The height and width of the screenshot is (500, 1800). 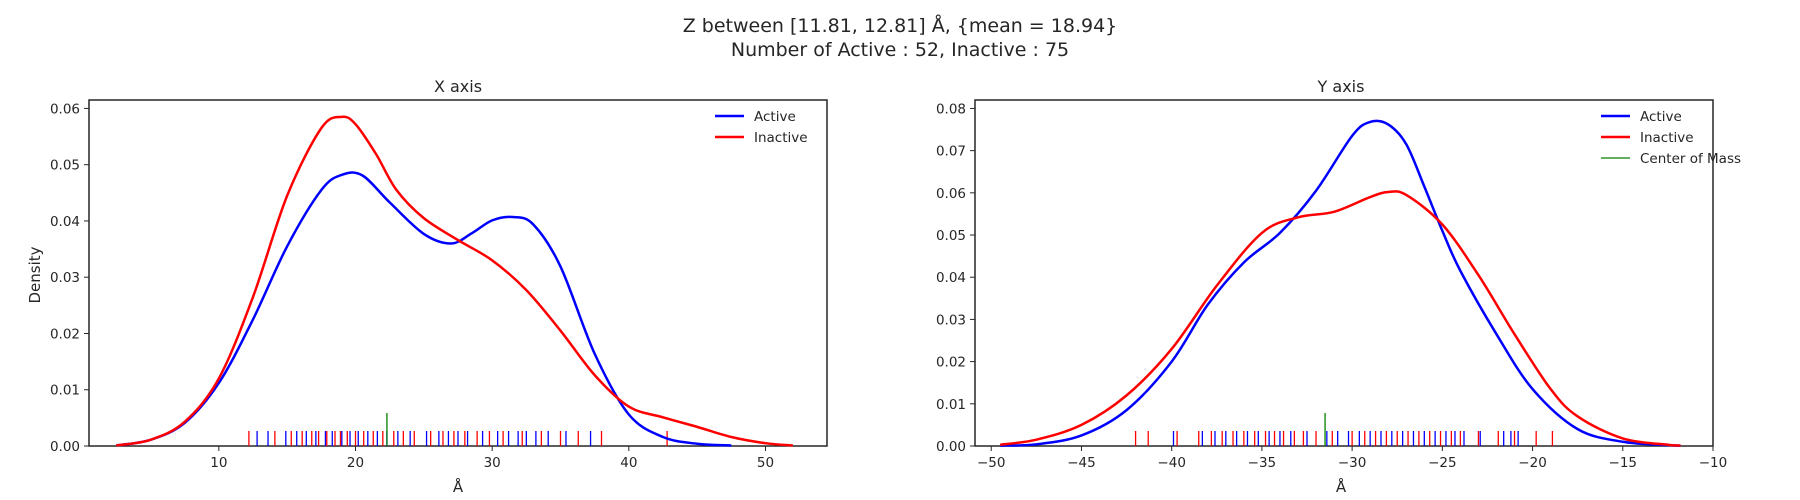 What do you see at coordinates (35, 274) in the screenshot?
I see `chart-x-ylabel: Density` at bounding box center [35, 274].